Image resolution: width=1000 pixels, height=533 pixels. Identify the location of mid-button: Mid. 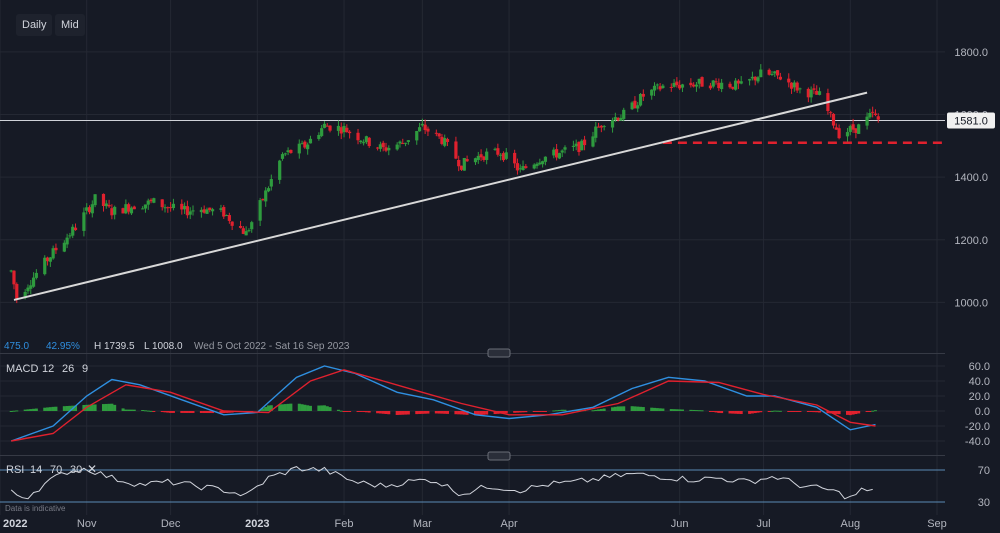
(70, 25).